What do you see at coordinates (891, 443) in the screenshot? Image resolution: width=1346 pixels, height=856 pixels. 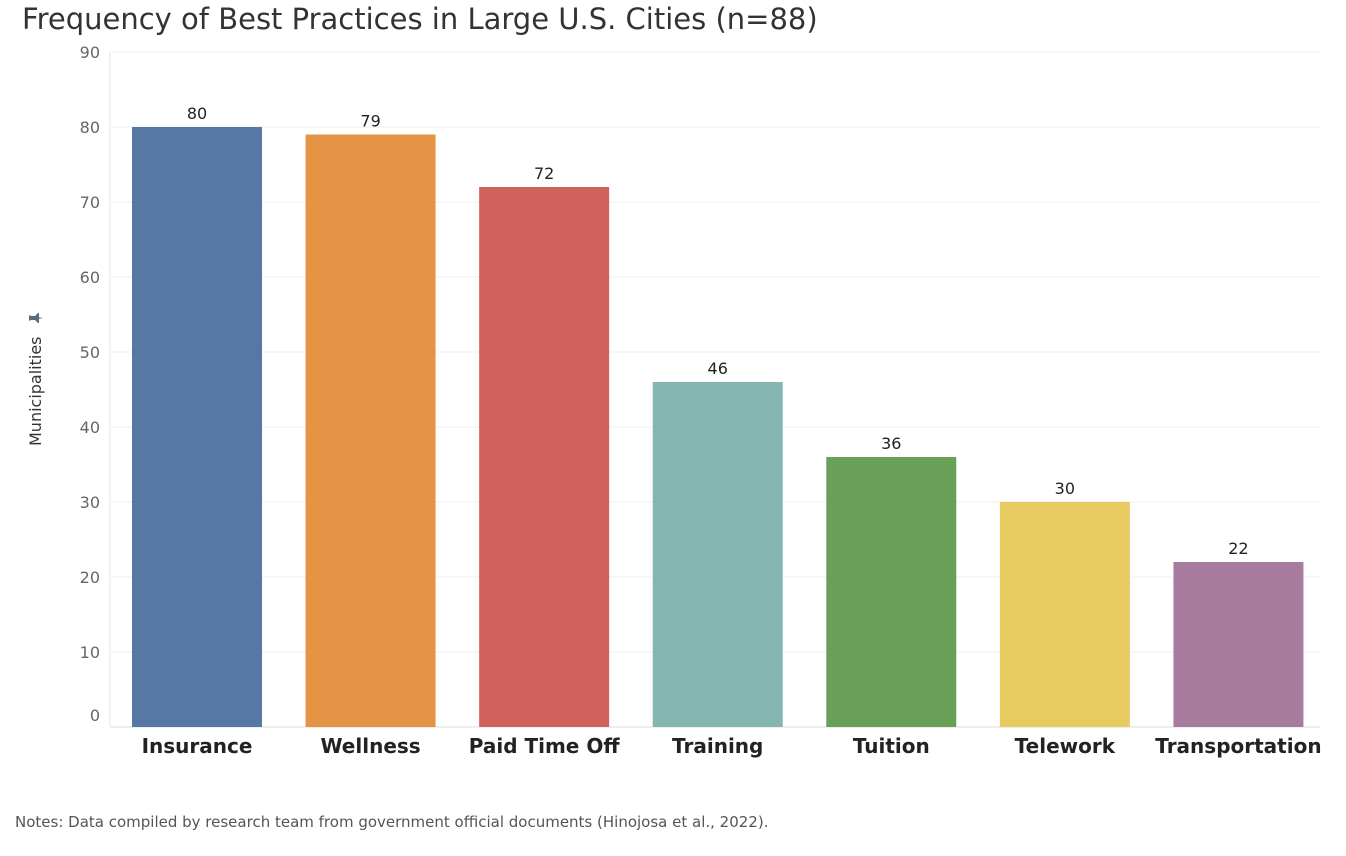 I see `data-label: 36` at bounding box center [891, 443].